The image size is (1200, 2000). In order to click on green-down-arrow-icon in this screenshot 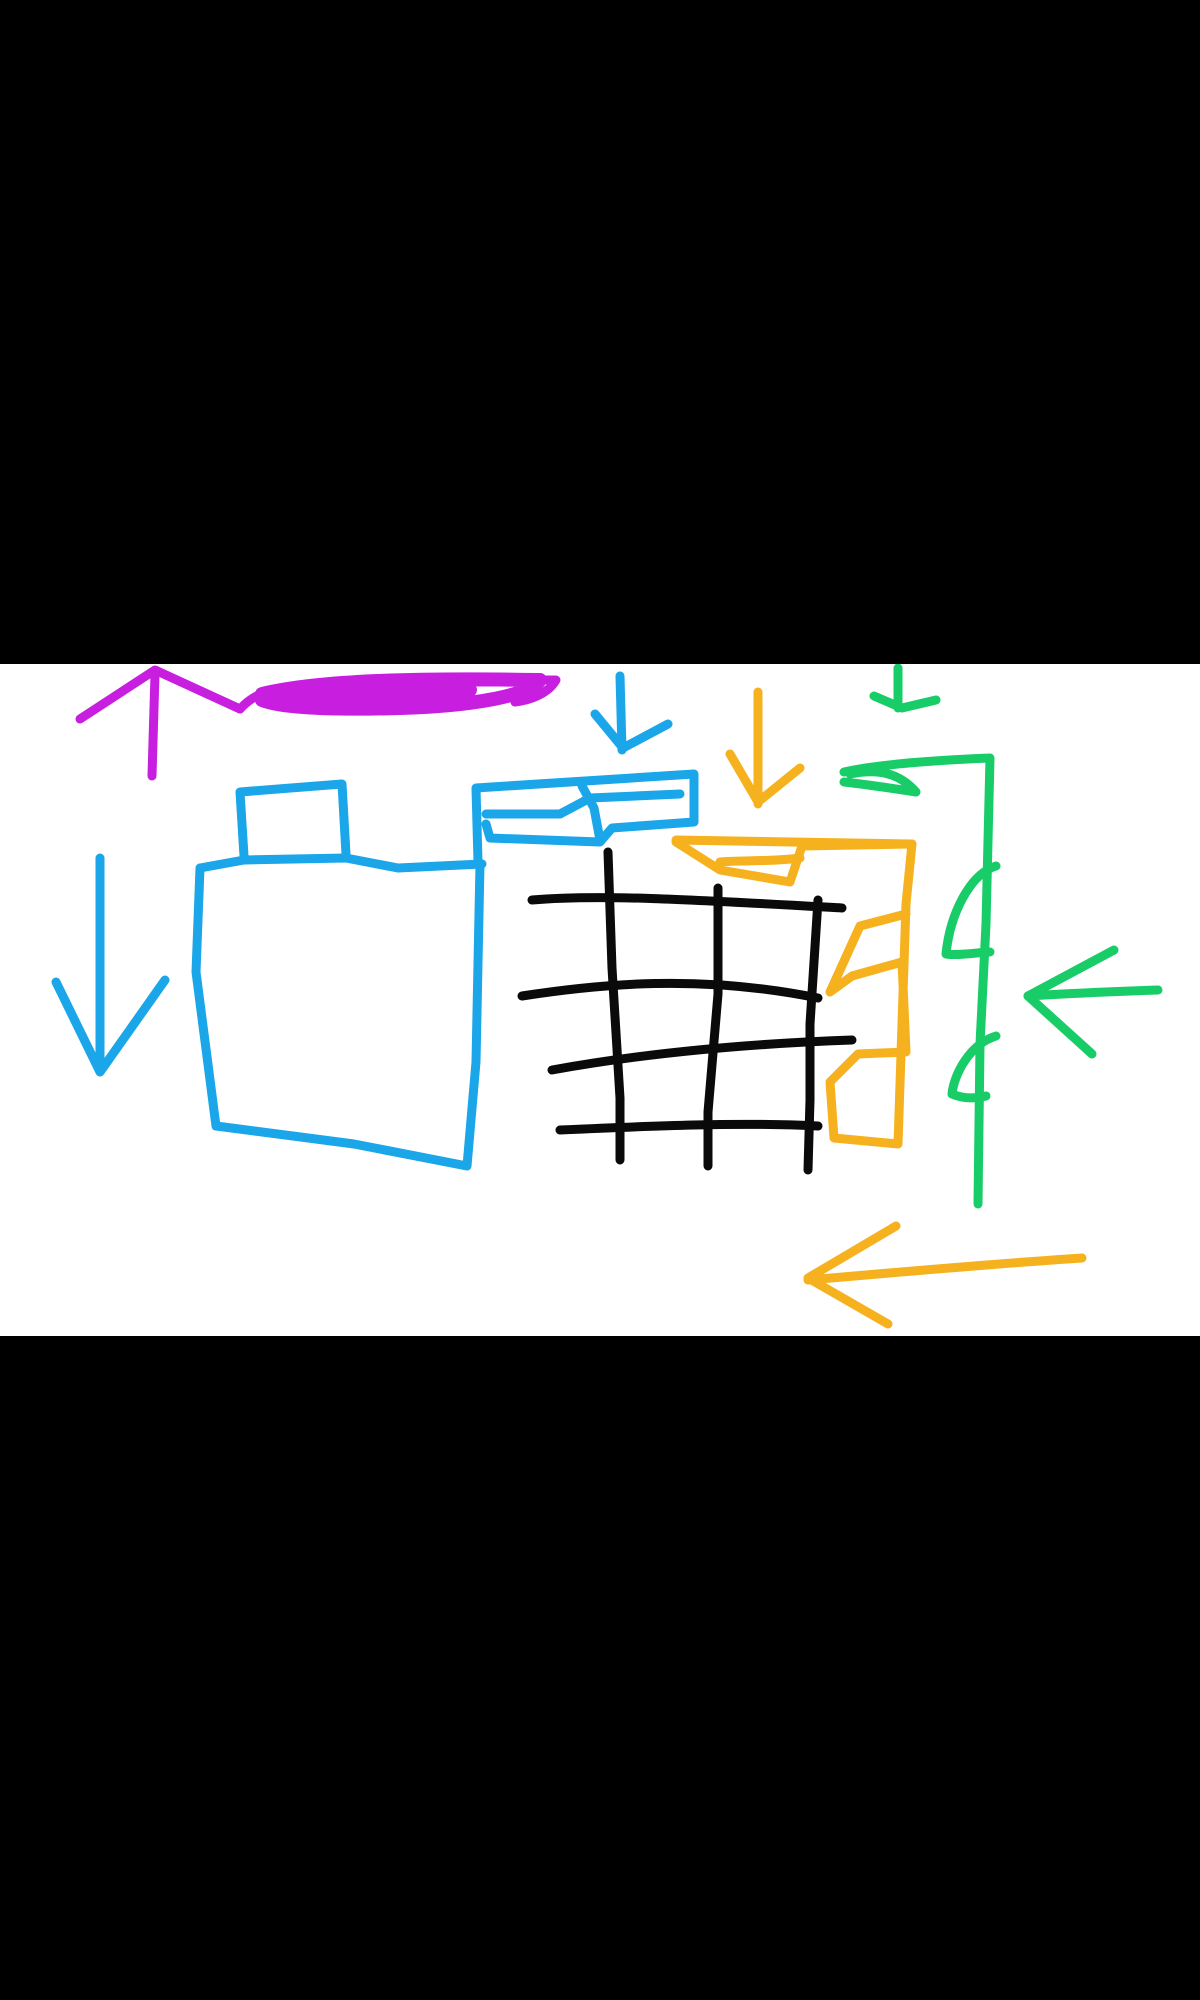, I will do `click(905, 688)`.